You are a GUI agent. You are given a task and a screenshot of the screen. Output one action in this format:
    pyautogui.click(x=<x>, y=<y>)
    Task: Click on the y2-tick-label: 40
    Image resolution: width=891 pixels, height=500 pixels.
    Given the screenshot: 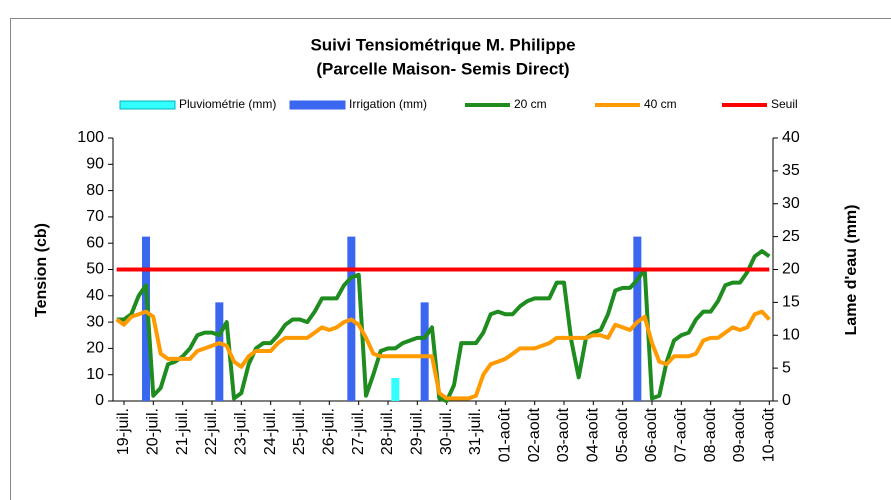 What is the action you would take?
    pyautogui.click(x=791, y=137)
    